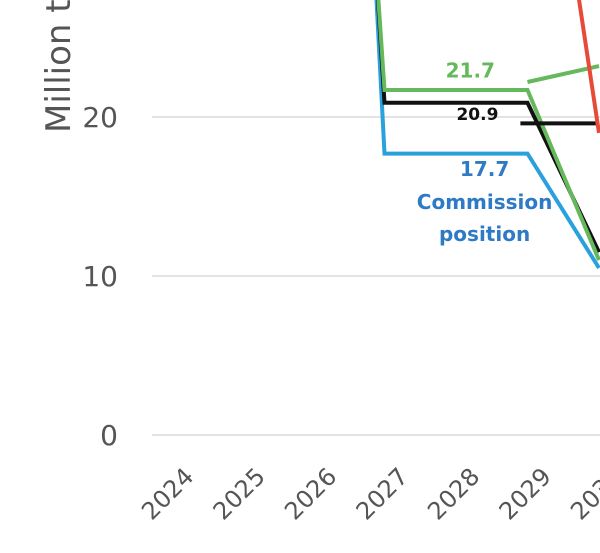 The image size is (600, 553). What do you see at coordinates (100, 117) in the screenshot?
I see `y-tick-label: 20` at bounding box center [100, 117].